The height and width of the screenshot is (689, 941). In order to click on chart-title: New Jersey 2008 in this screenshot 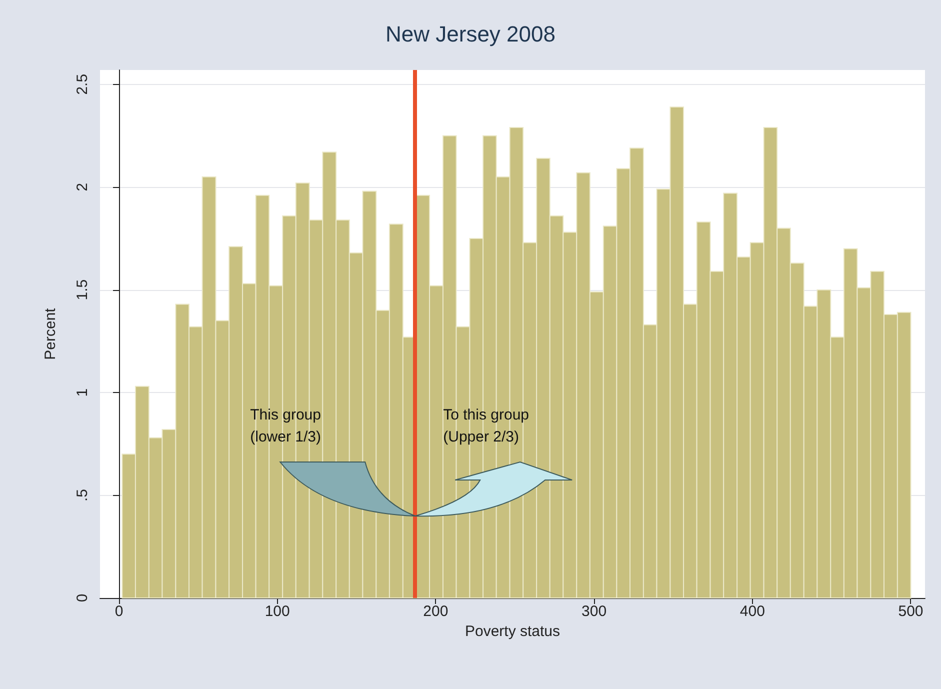, I will do `click(471, 34)`.